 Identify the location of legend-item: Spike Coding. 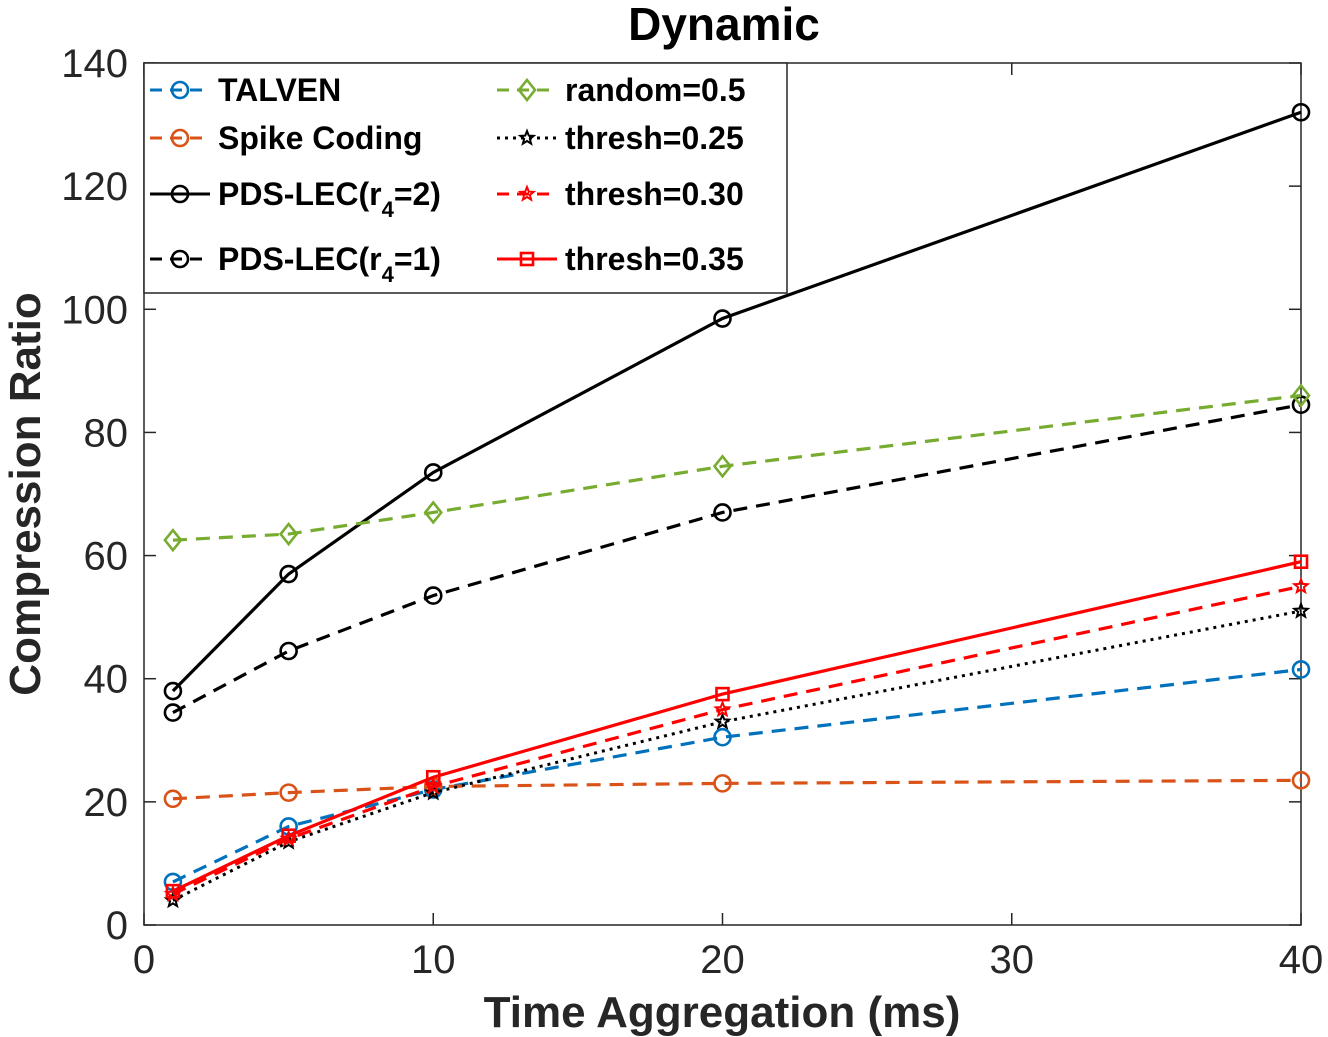
(286, 138).